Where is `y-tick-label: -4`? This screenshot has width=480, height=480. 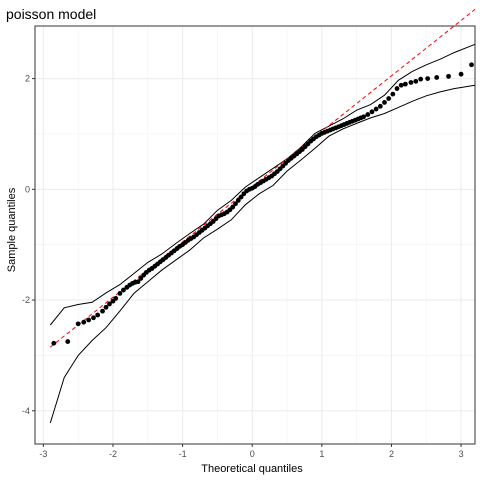
y-tick-label: -4 is located at coordinates (26, 411).